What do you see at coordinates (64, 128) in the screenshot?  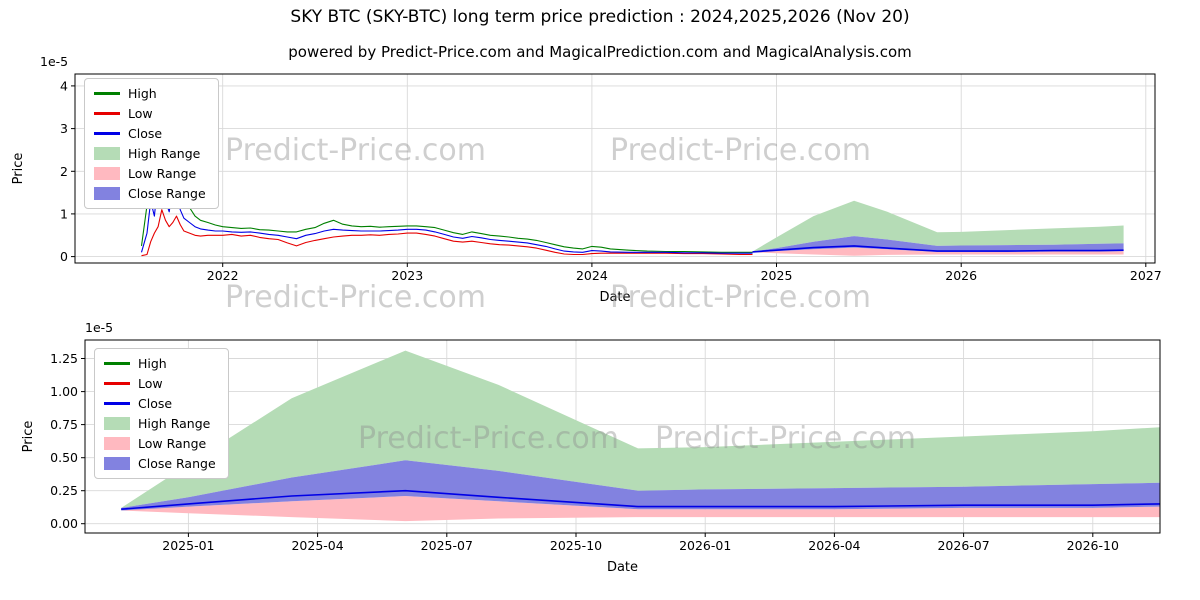 I see `y-tick-label: 3` at bounding box center [64, 128].